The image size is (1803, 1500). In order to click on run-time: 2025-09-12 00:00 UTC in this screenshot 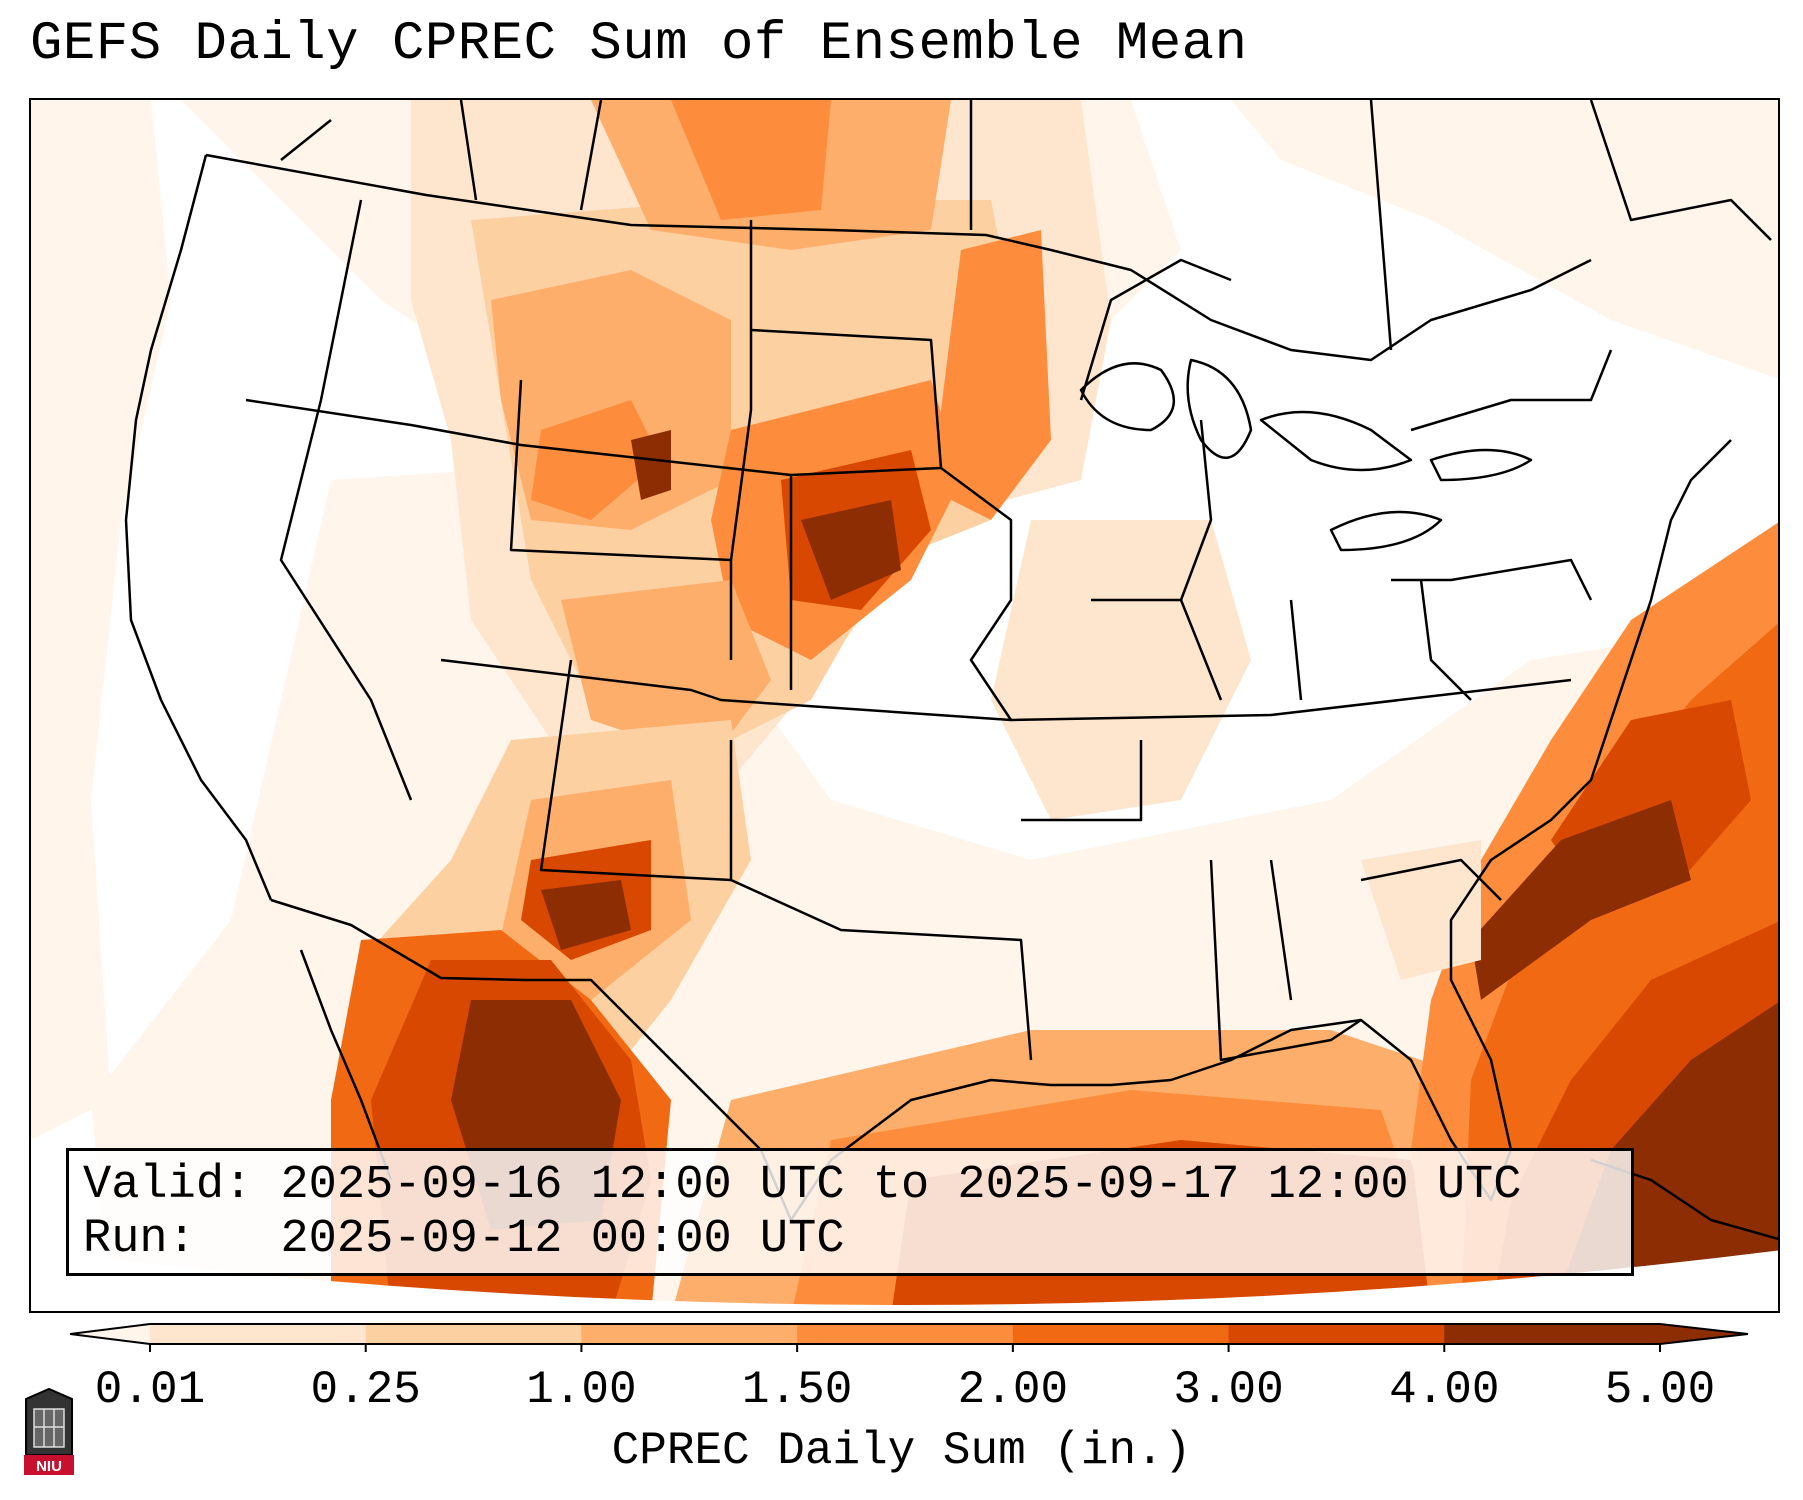, I will do `click(562, 1239)`.